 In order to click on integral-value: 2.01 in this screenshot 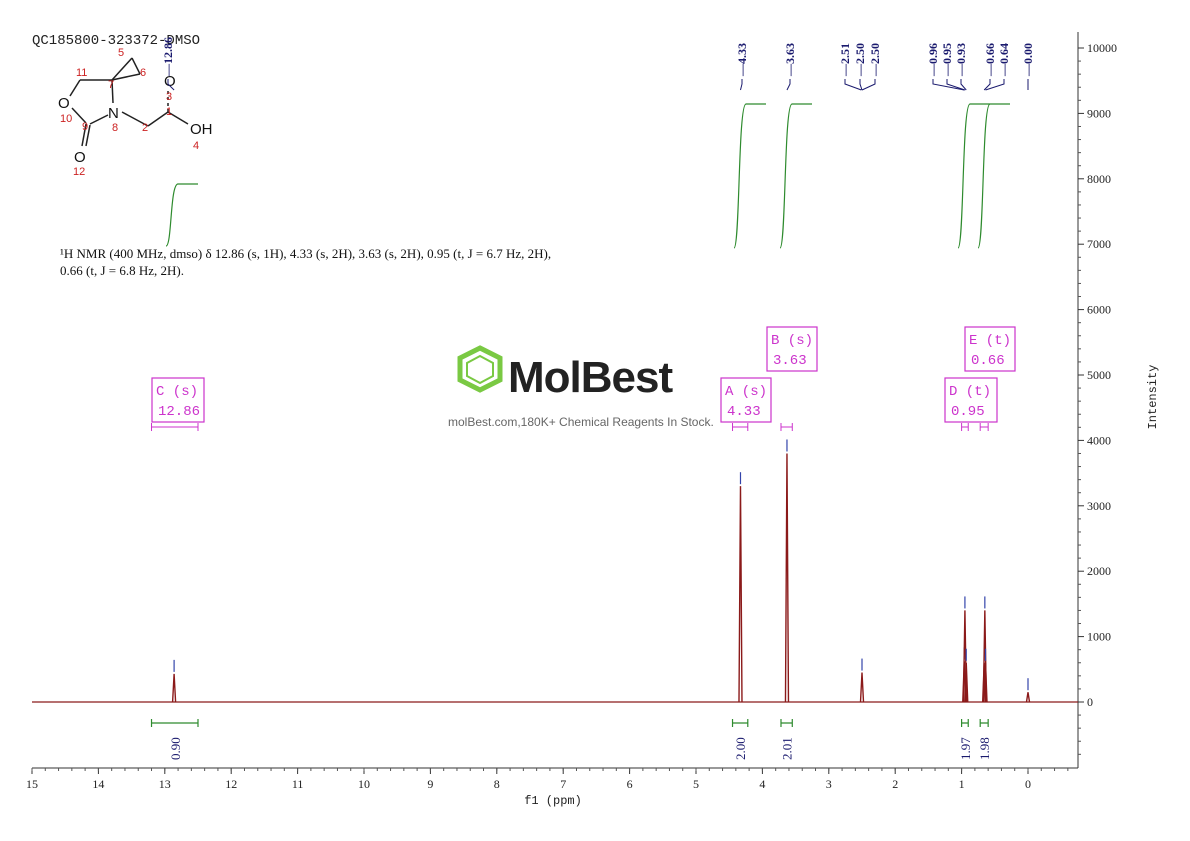, I will do `click(787, 748)`.